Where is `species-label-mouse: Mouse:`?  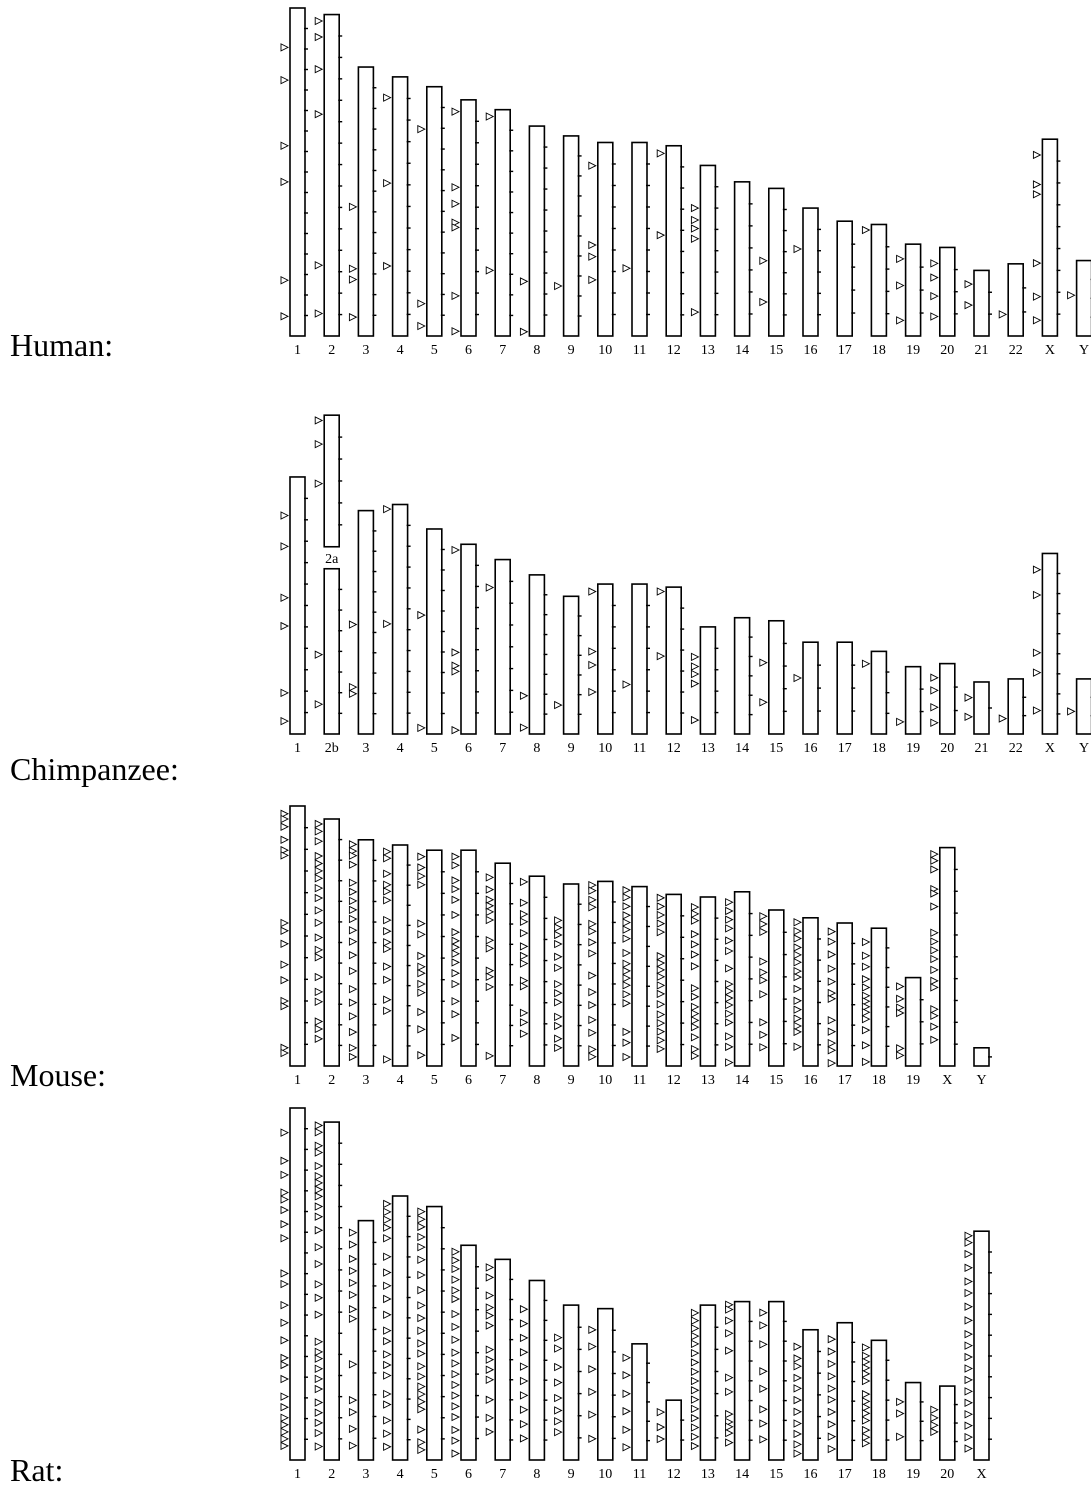
species-label-mouse: Mouse: is located at coordinates (58, 1075).